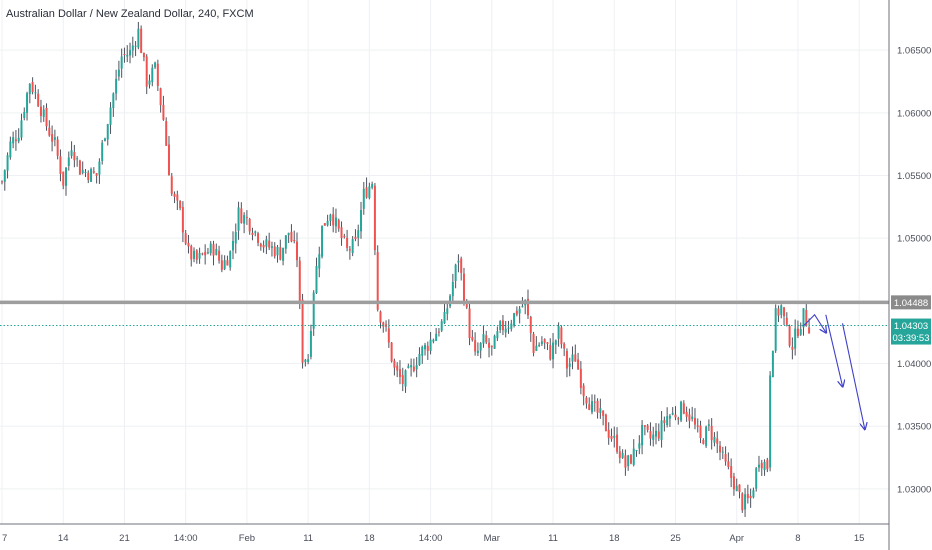 The image size is (932, 550). What do you see at coordinates (914, 176) in the screenshot?
I see `y-tick-label: 1.05500` at bounding box center [914, 176].